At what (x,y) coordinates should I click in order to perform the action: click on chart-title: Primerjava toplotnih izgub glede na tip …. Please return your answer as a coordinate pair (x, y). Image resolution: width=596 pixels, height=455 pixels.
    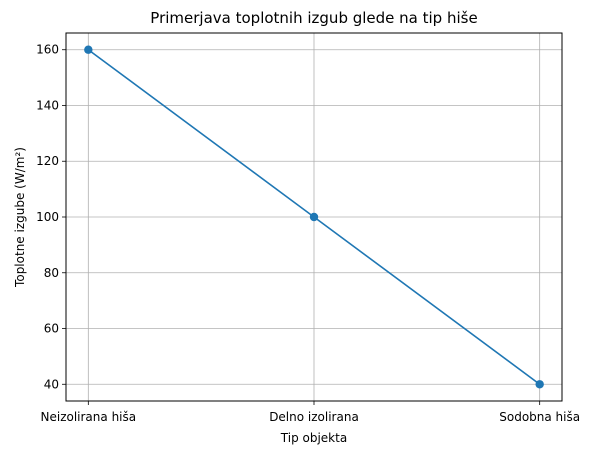
    Looking at the image, I should click on (313, 18).